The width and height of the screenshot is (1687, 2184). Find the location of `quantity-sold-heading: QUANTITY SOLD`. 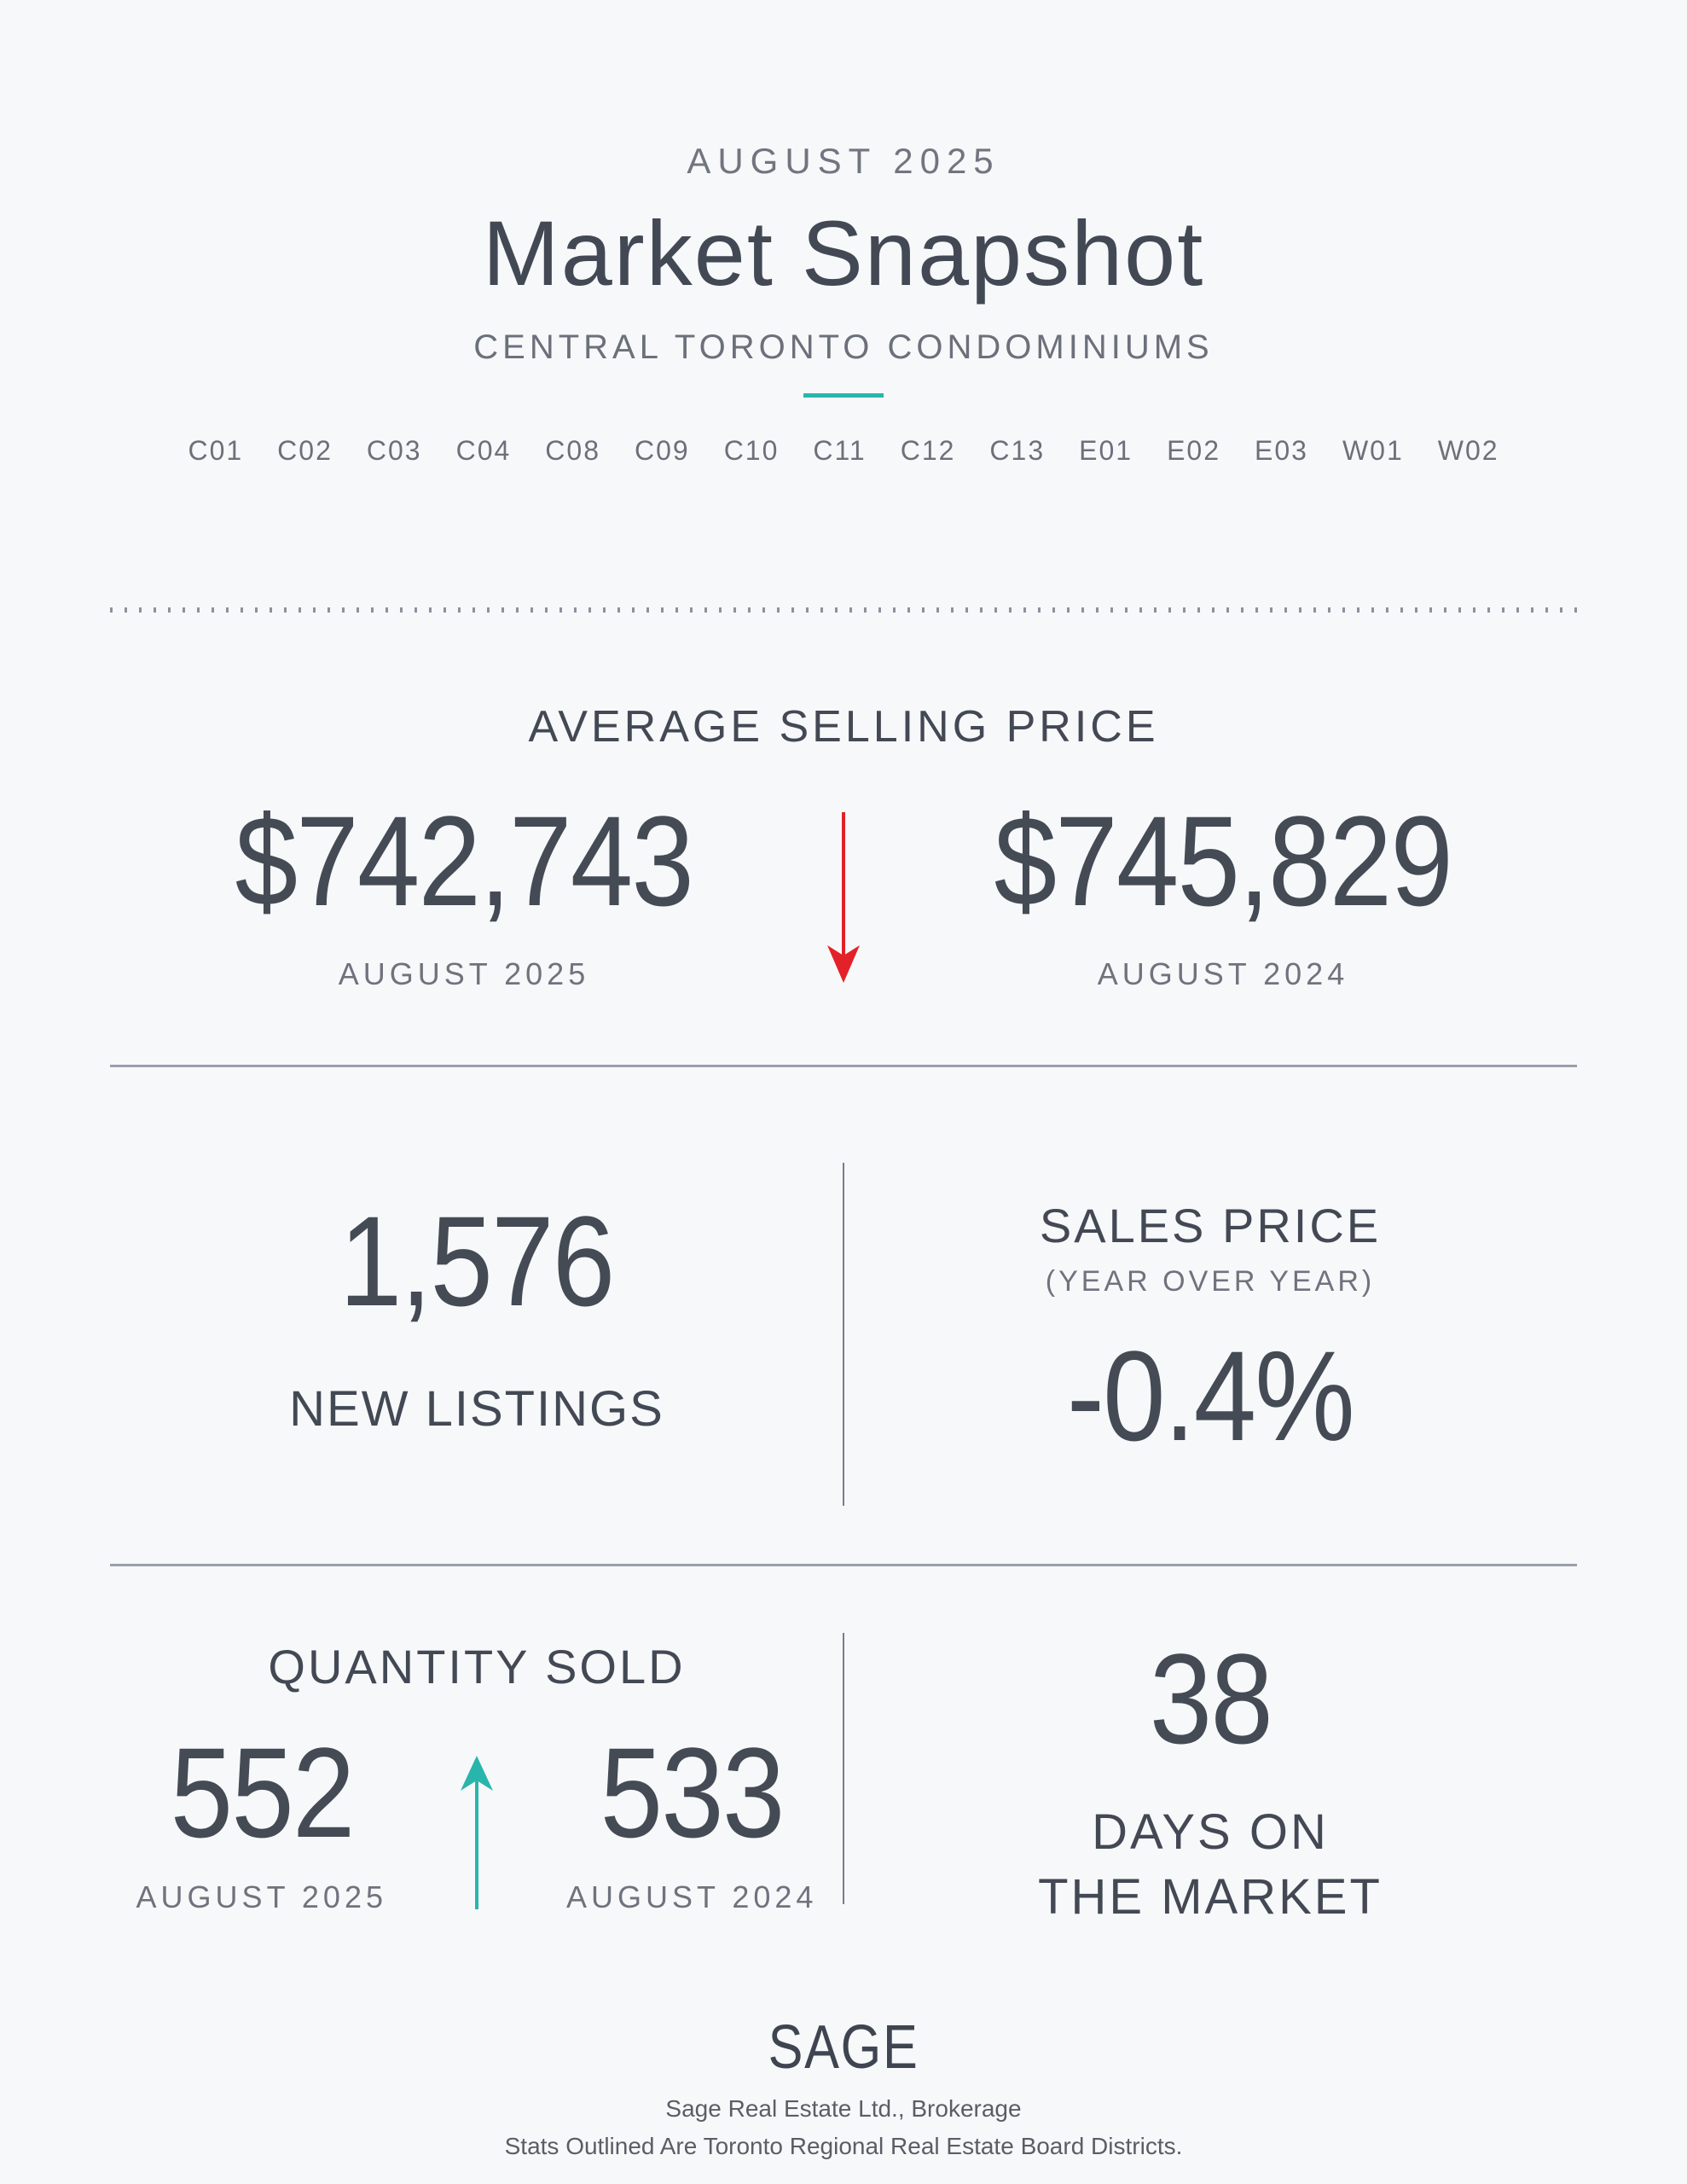

quantity-sold-heading: QUANTITY SOLD is located at coordinates (477, 1666).